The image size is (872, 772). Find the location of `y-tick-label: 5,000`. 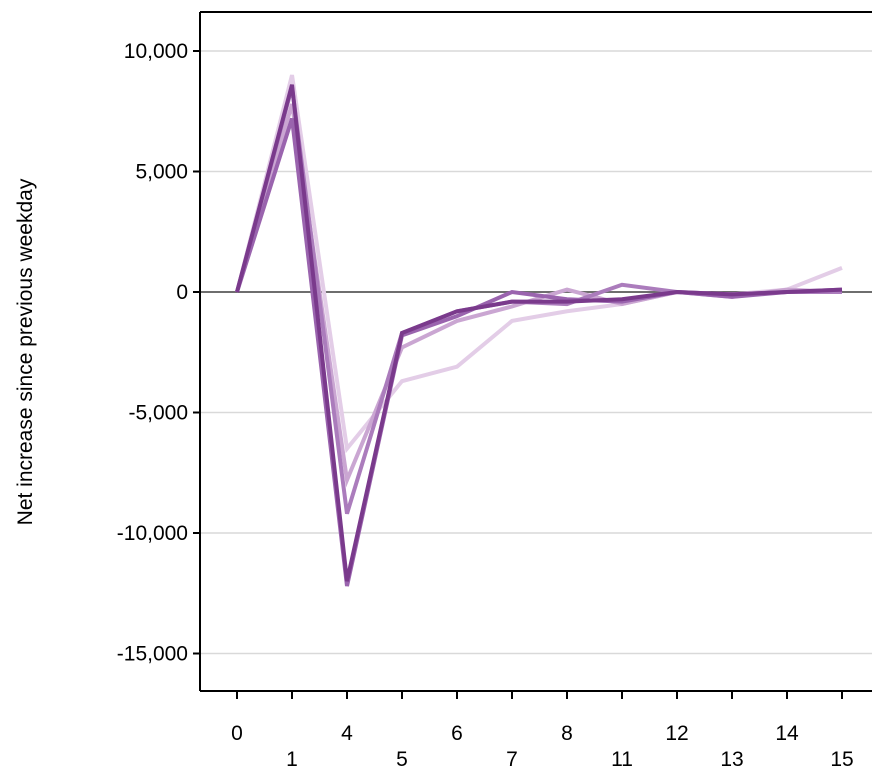

y-tick-label: 5,000 is located at coordinates (161, 172).